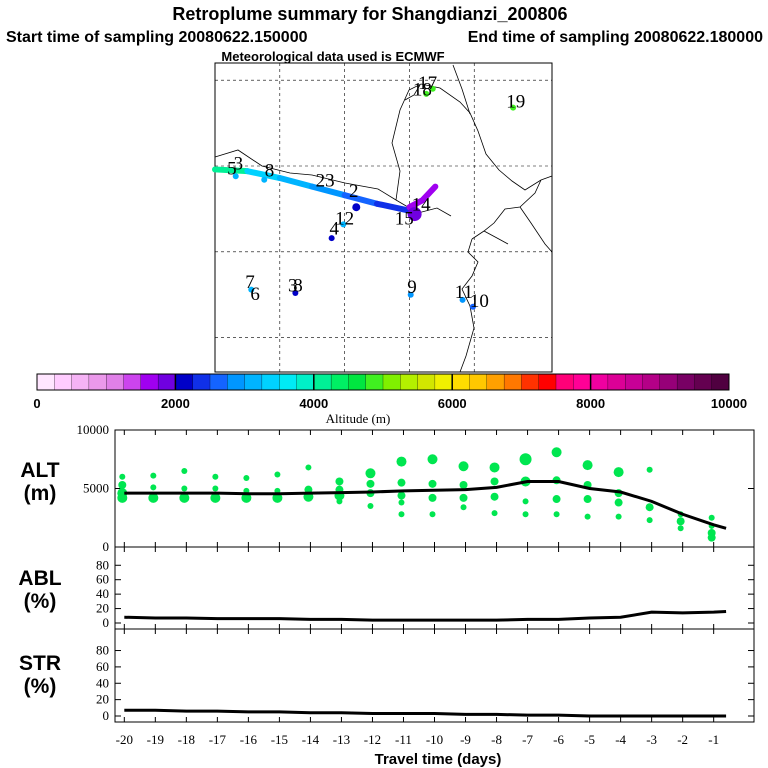 Image resolution: width=768 pixels, height=768 pixels. Describe the element at coordinates (250, 282) in the screenshot. I see `map-day-label: 7` at that location.